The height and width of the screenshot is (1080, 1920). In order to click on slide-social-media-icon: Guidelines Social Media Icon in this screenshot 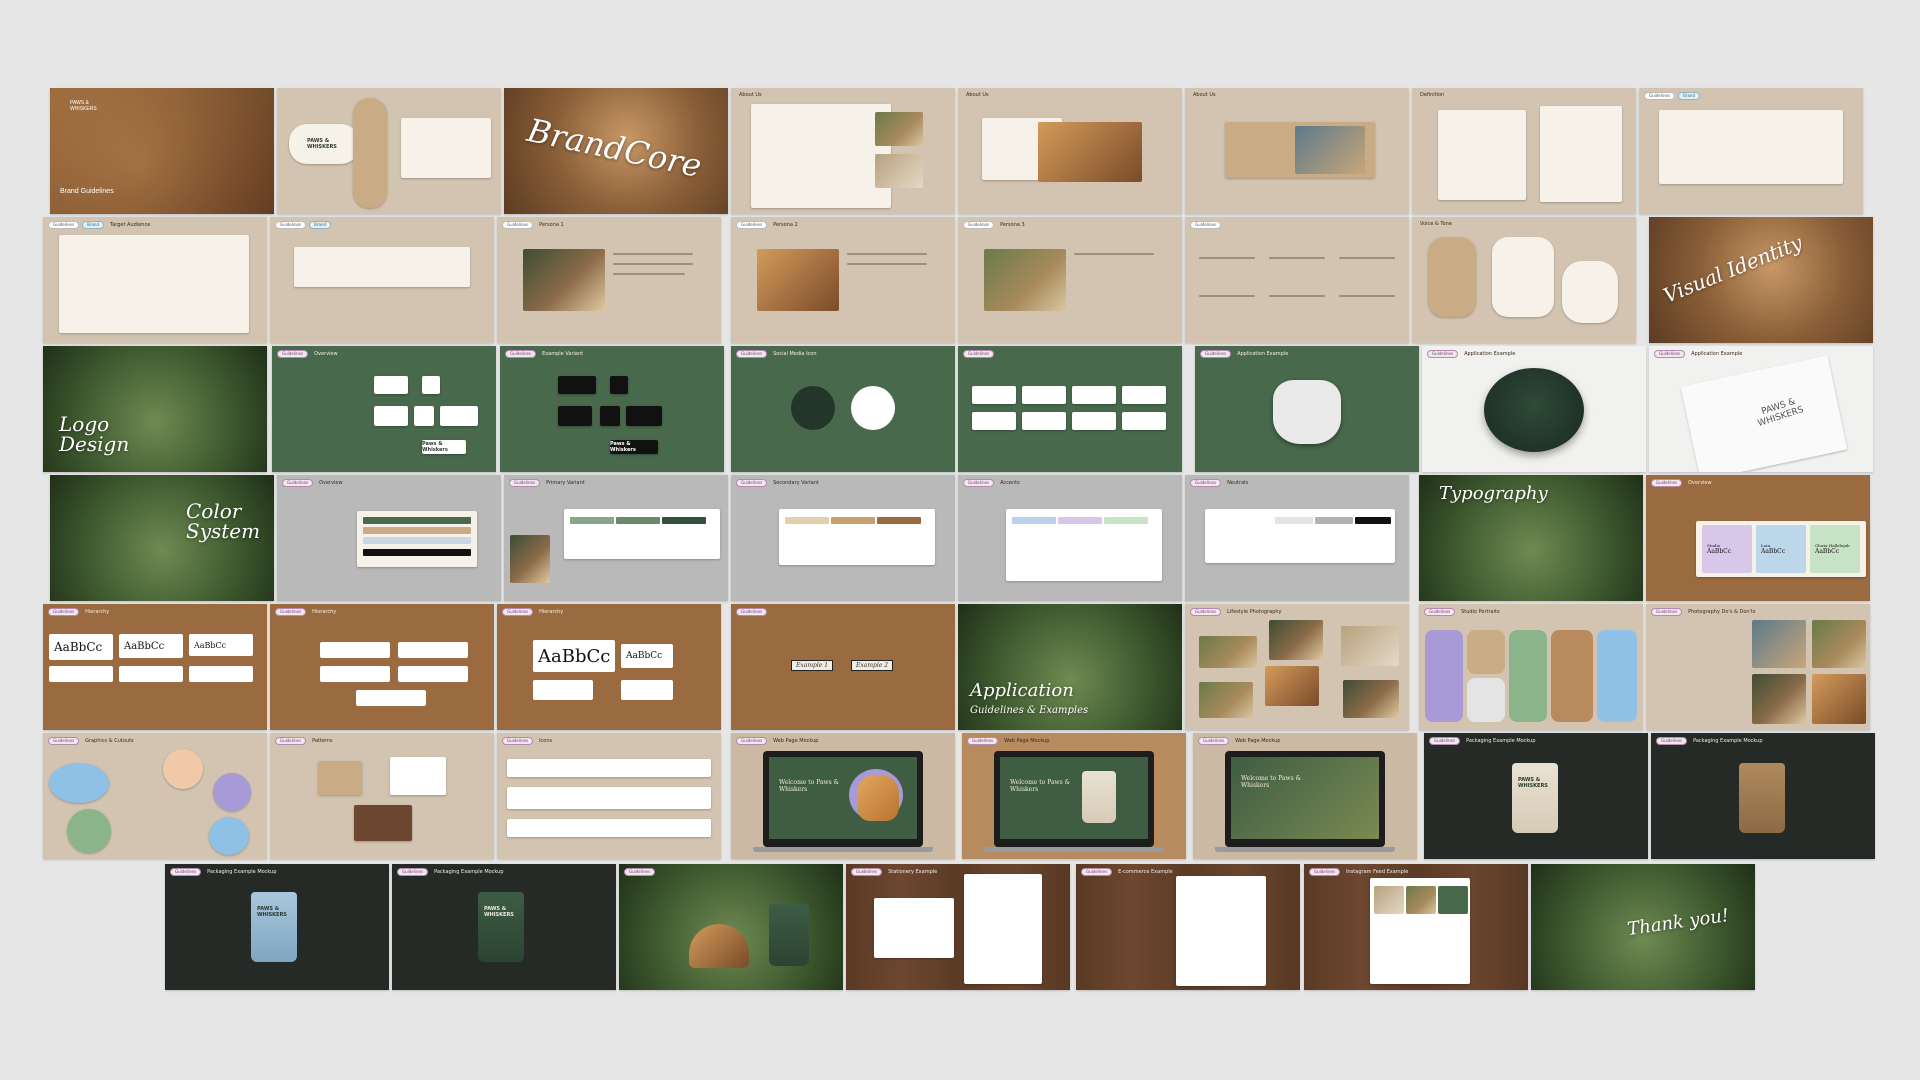, I will do `click(843, 409)`.